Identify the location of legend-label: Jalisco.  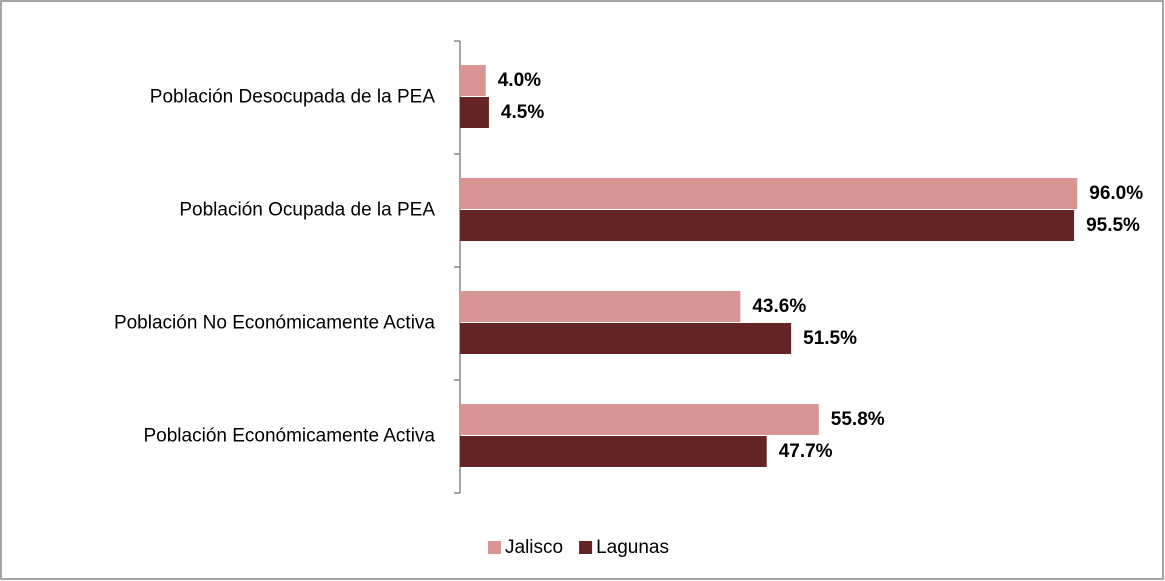
(534, 547).